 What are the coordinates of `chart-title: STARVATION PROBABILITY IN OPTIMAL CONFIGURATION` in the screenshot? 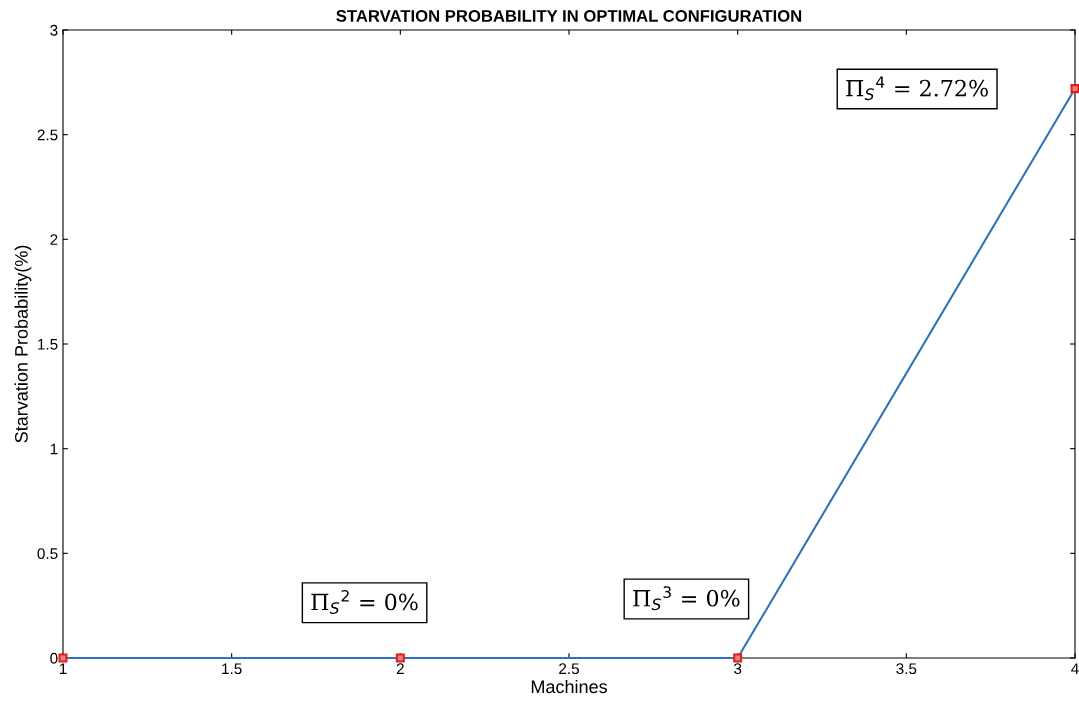 It's located at (569, 16).